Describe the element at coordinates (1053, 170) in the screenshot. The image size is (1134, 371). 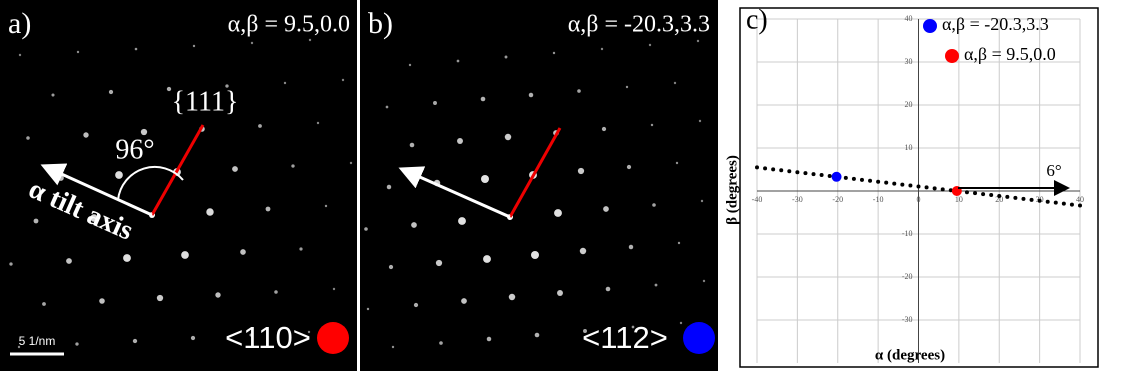
I see `annotation: 6°` at that location.